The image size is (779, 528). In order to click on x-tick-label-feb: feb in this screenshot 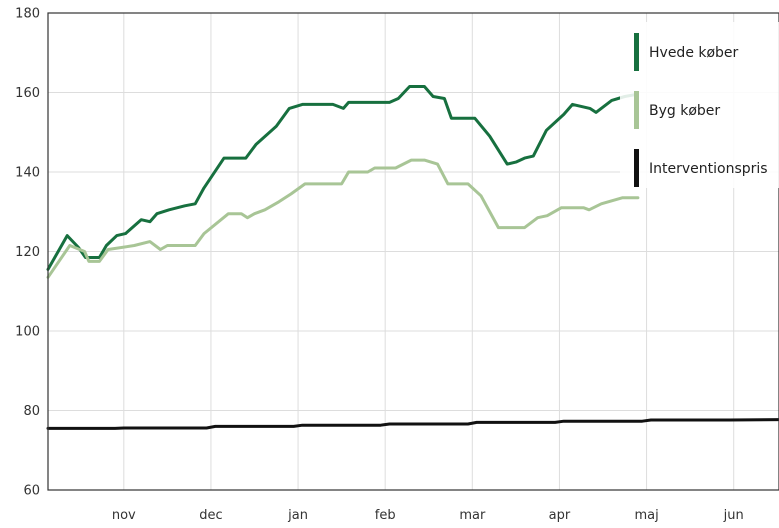, I will do `click(385, 515)`.